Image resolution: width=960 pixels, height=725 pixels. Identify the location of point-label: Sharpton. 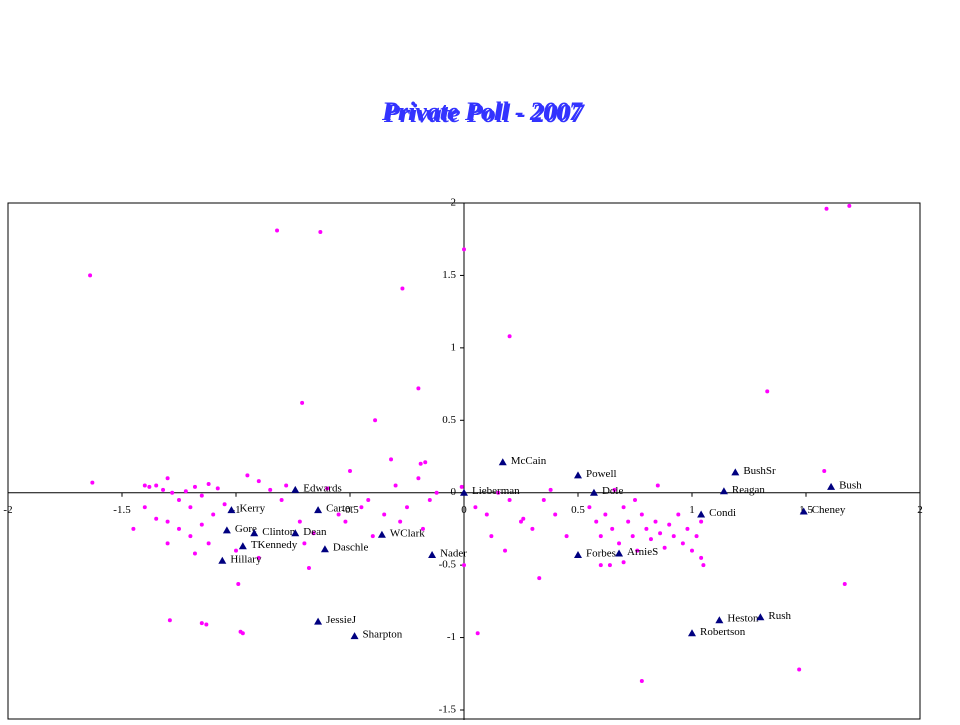
(383, 635).